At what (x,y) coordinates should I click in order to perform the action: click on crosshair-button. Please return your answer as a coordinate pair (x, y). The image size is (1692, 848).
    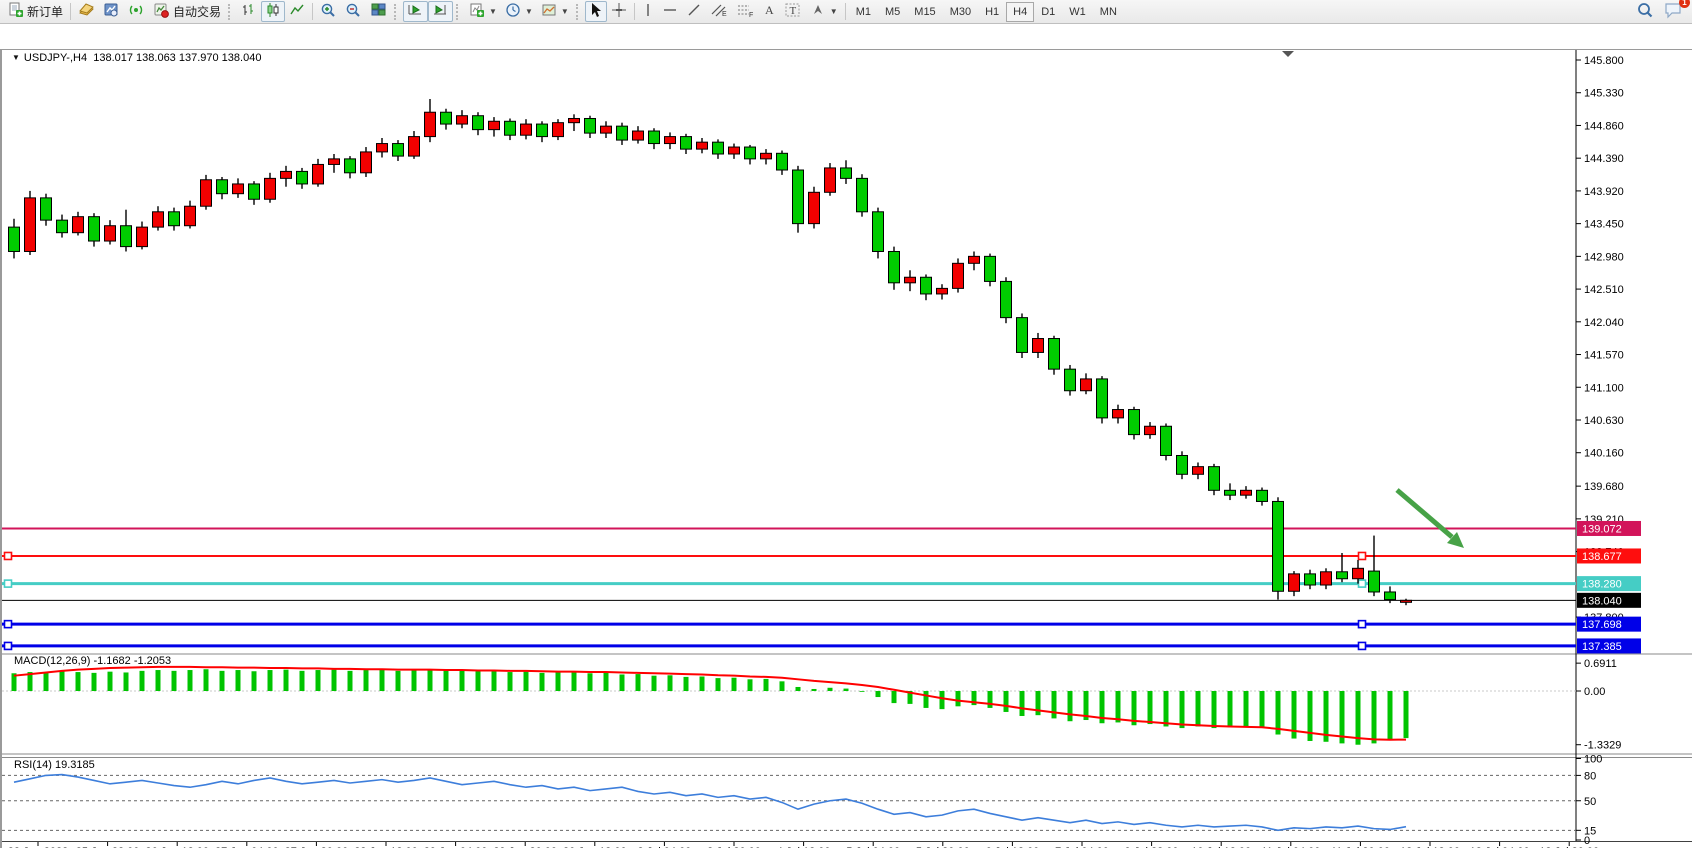
    Looking at the image, I should click on (619, 11).